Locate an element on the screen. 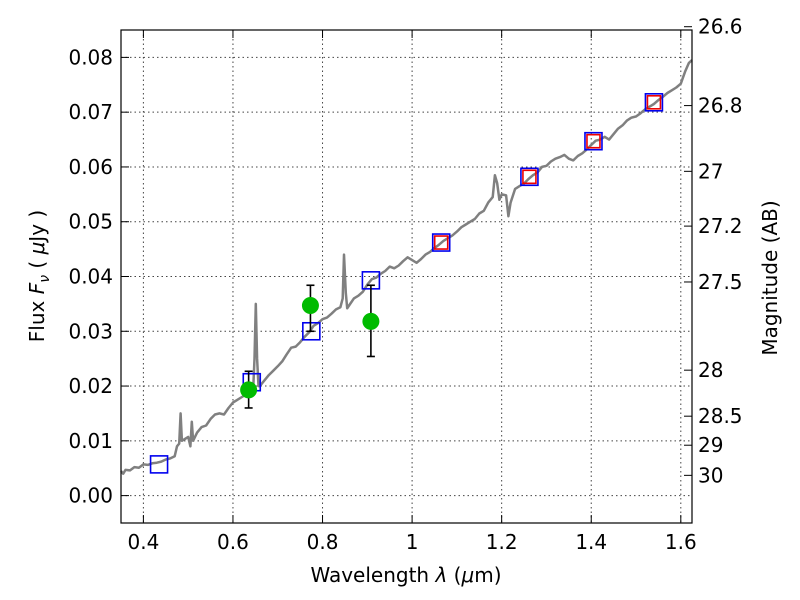  y-tick-label: 0.02 is located at coordinates (90, 386).